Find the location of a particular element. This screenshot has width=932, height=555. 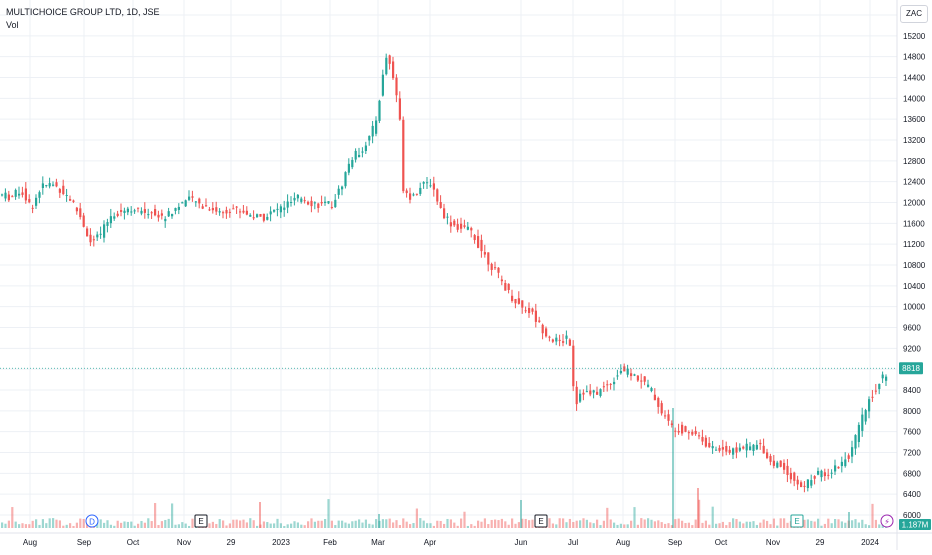

price-tick-label: 14400 is located at coordinates (914, 78).